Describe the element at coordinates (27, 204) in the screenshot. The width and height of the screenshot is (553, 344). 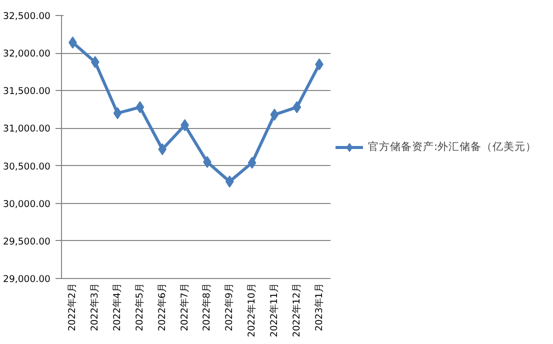
I see `y-tick-label: 30,000.00` at that location.